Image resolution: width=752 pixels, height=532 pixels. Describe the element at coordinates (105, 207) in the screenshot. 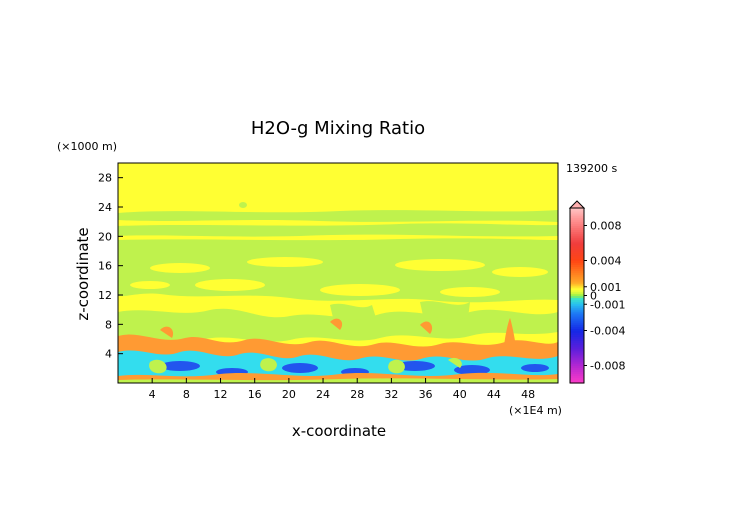

I see `z-tick-label: 24` at that location.